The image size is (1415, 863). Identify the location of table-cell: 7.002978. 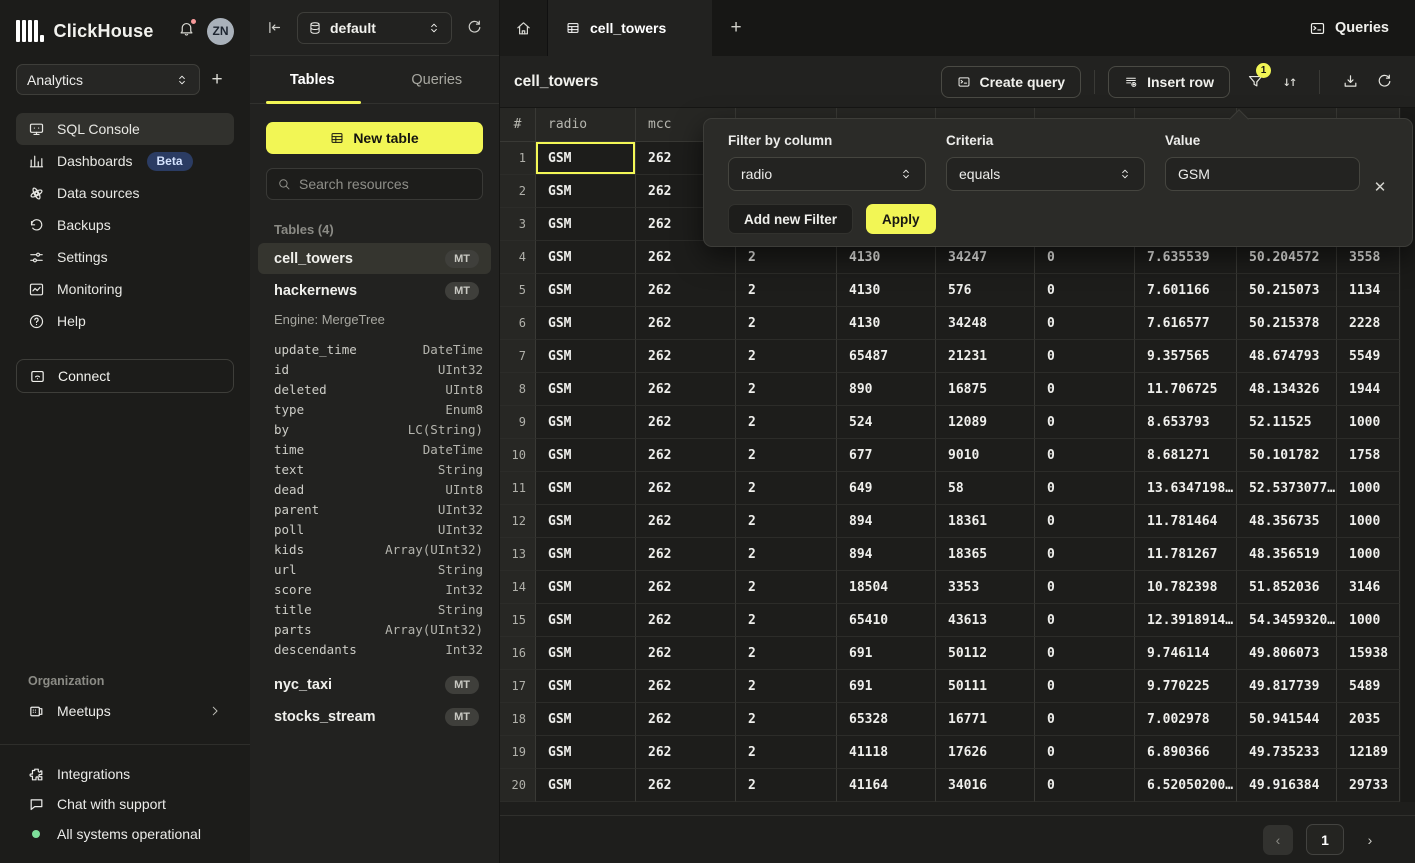
(1186, 719).